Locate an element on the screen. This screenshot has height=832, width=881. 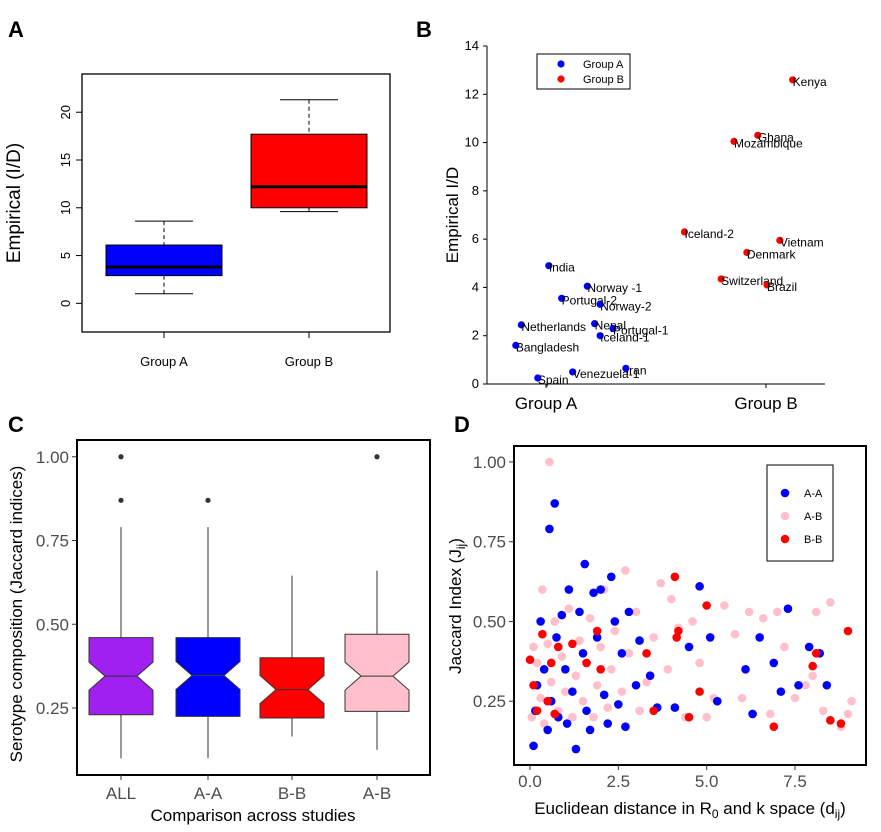
x-tick-label: ALL is located at coordinates (121, 793).